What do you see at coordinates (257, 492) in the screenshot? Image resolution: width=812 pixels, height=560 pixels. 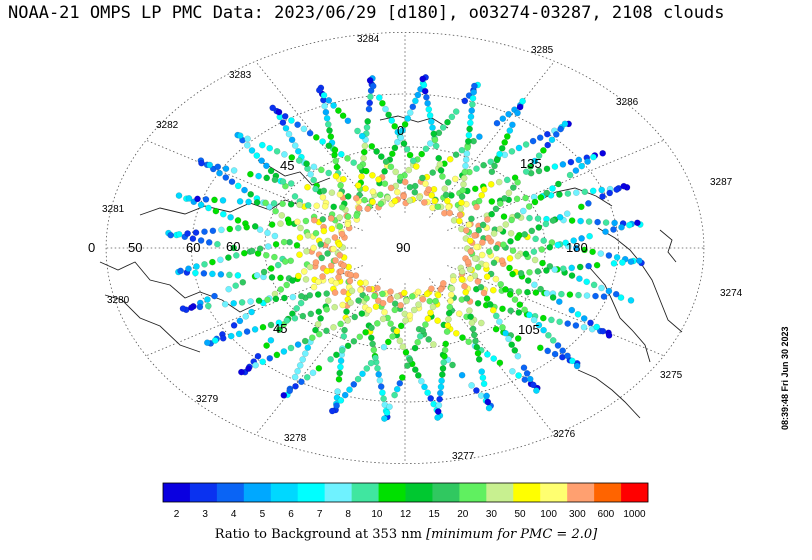 I see `colorbar-swatch` at bounding box center [257, 492].